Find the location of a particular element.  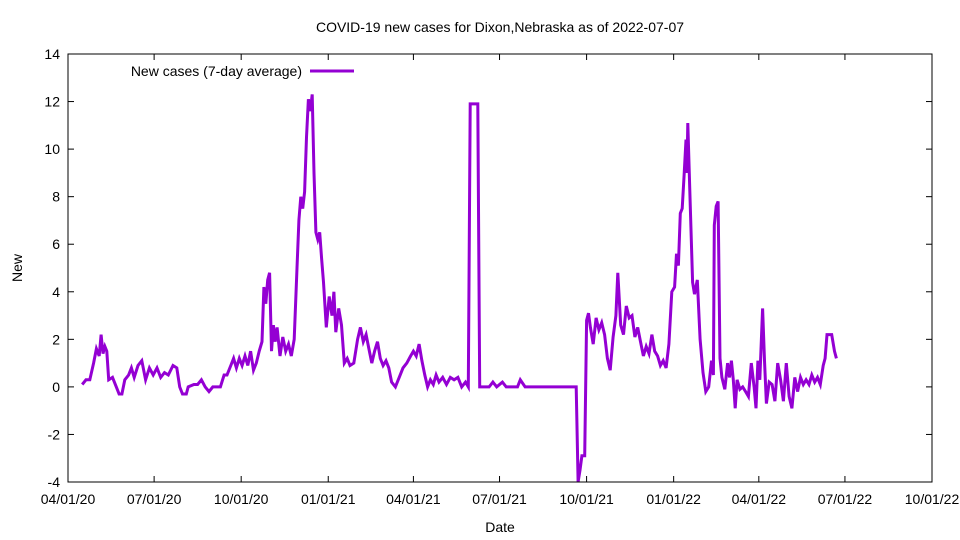

y-tick-label: 8 is located at coordinates (56, 197).